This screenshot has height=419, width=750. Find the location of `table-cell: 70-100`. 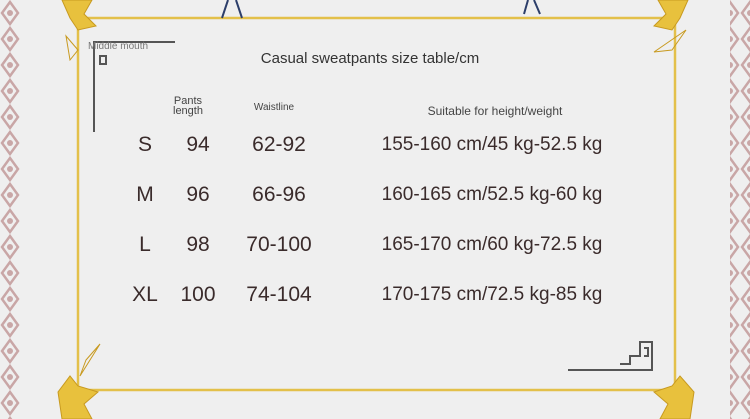

table-cell: 70-100 is located at coordinates (279, 244).